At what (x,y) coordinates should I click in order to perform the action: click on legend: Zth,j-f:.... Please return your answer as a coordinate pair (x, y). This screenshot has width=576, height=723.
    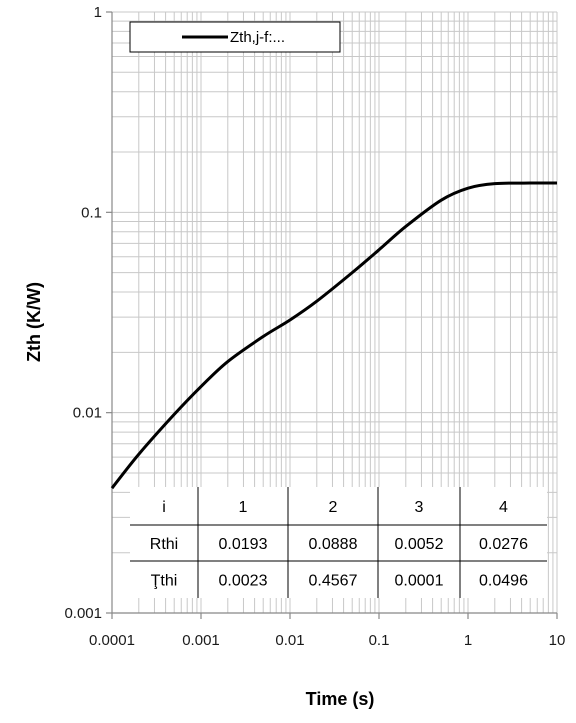
    Looking at the image, I should click on (235, 37).